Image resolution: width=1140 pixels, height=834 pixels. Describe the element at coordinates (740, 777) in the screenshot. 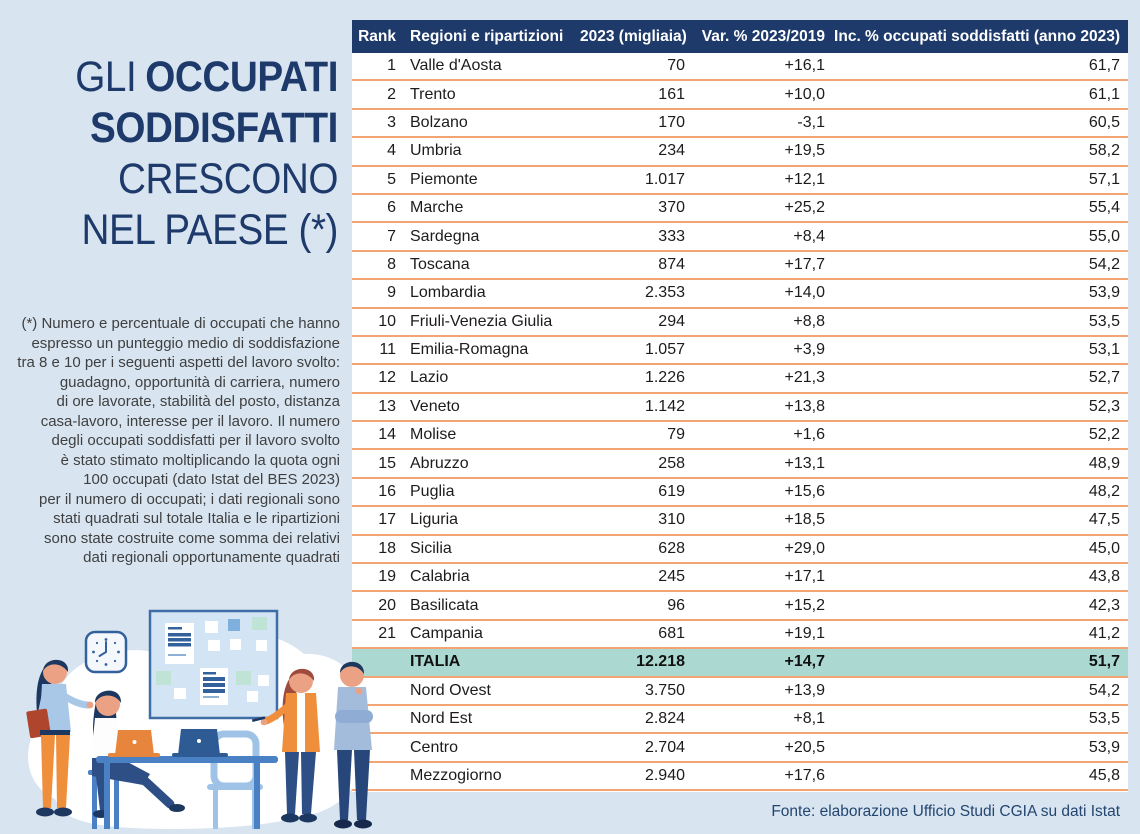

I see `table-row: Mezzogiorno 2.940 +17,6 45,8` at that location.